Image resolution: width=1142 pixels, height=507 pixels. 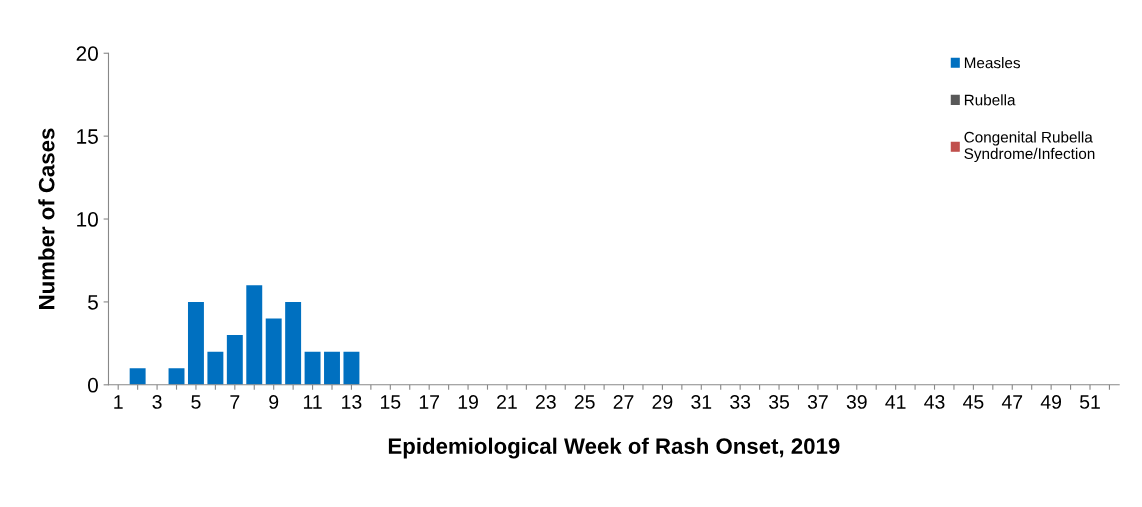 I want to click on x-axis-title: Epidemiological Week of Rash Onset, 2019, so click(x=614, y=448).